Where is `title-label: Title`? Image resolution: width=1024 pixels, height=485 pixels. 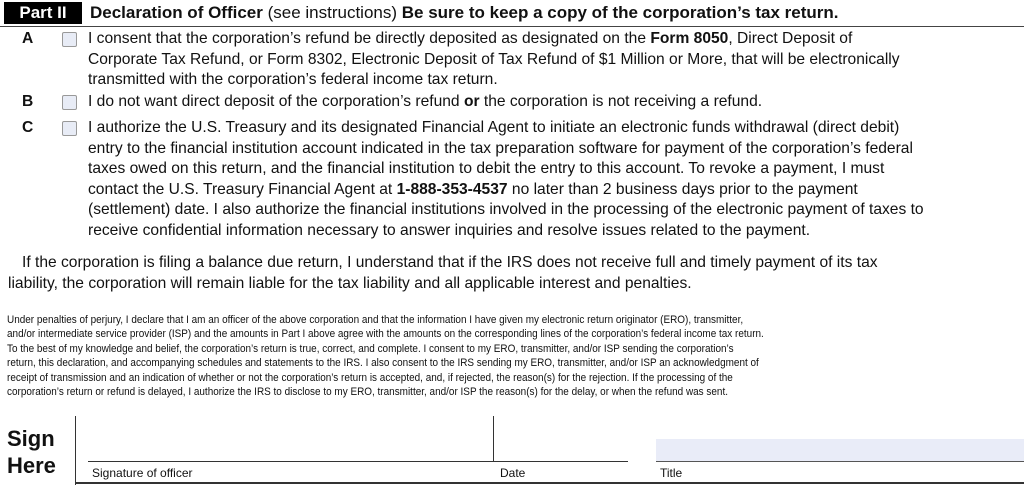 title-label: Title is located at coordinates (671, 473).